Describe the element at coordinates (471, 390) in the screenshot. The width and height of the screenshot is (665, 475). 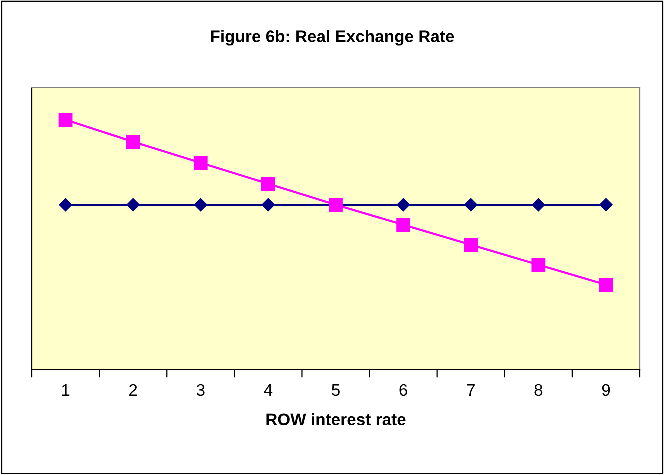
I see `x-tick-label: 7` at that location.